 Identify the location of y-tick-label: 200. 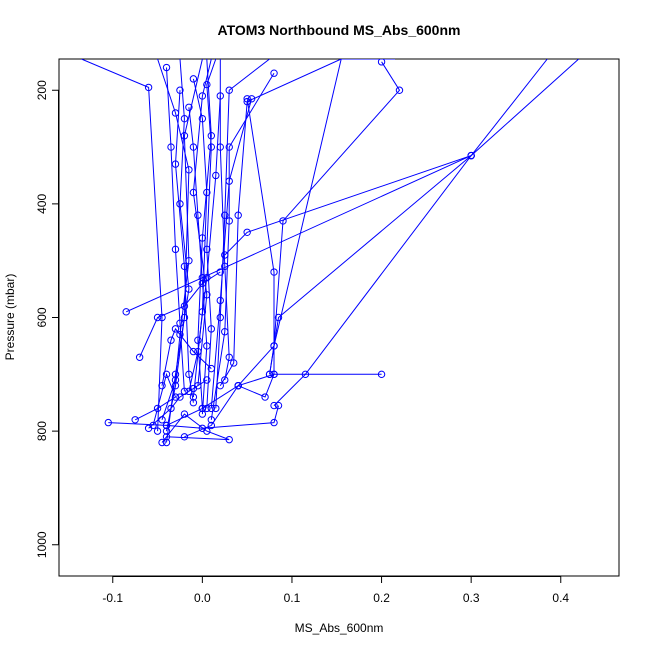
(42, 90).